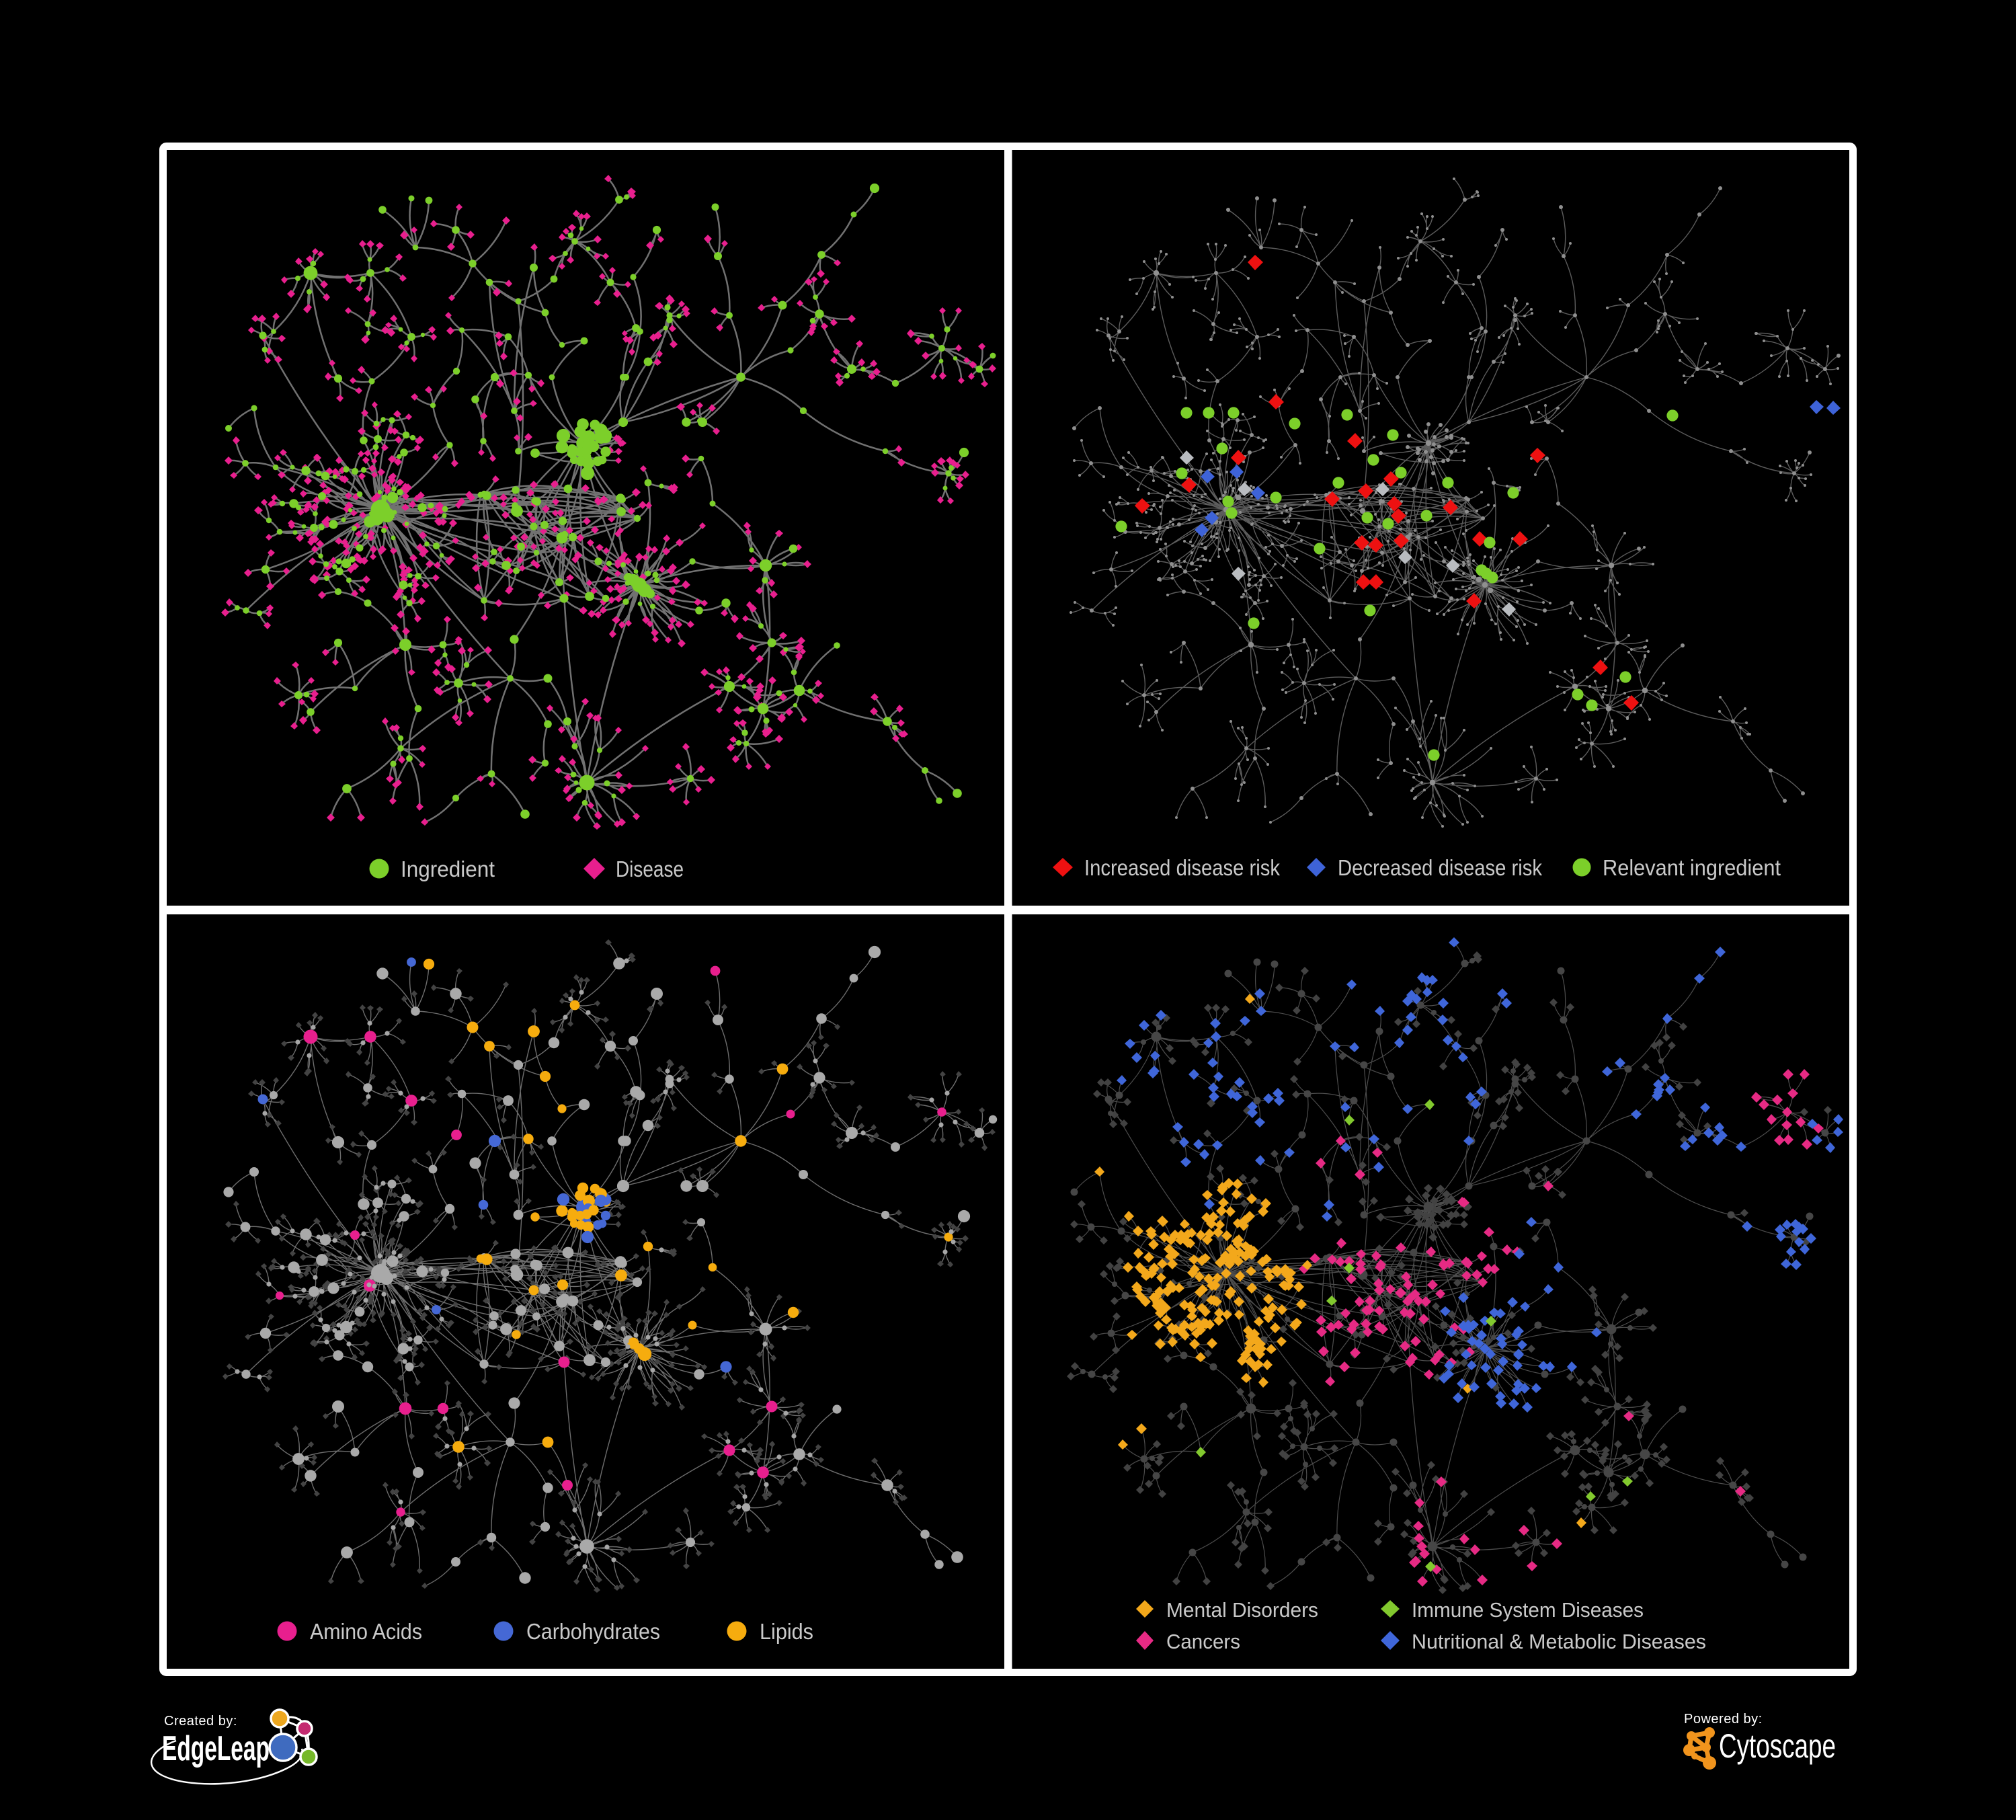  I want to click on svg-text: Amino Acids, so click(366, 1631).